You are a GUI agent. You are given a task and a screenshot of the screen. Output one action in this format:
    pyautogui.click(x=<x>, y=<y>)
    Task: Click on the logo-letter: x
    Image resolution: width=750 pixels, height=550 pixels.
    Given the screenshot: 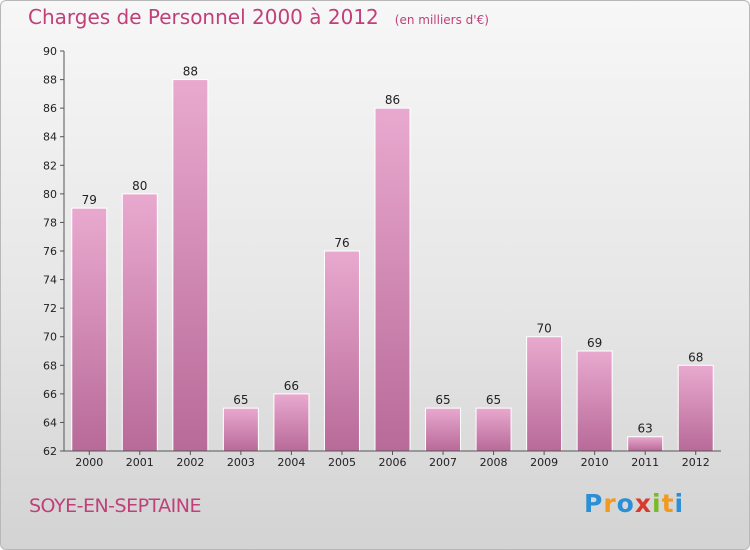 What is the action you would take?
    pyautogui.click(x=643, y=503)
    